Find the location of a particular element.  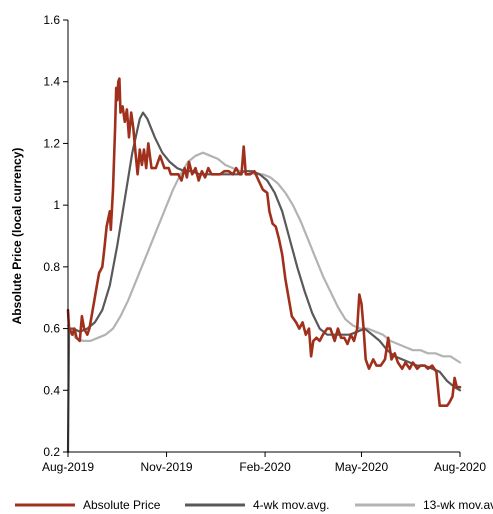

y-tick-label: 1.2 is located at coordinates (51, 143).